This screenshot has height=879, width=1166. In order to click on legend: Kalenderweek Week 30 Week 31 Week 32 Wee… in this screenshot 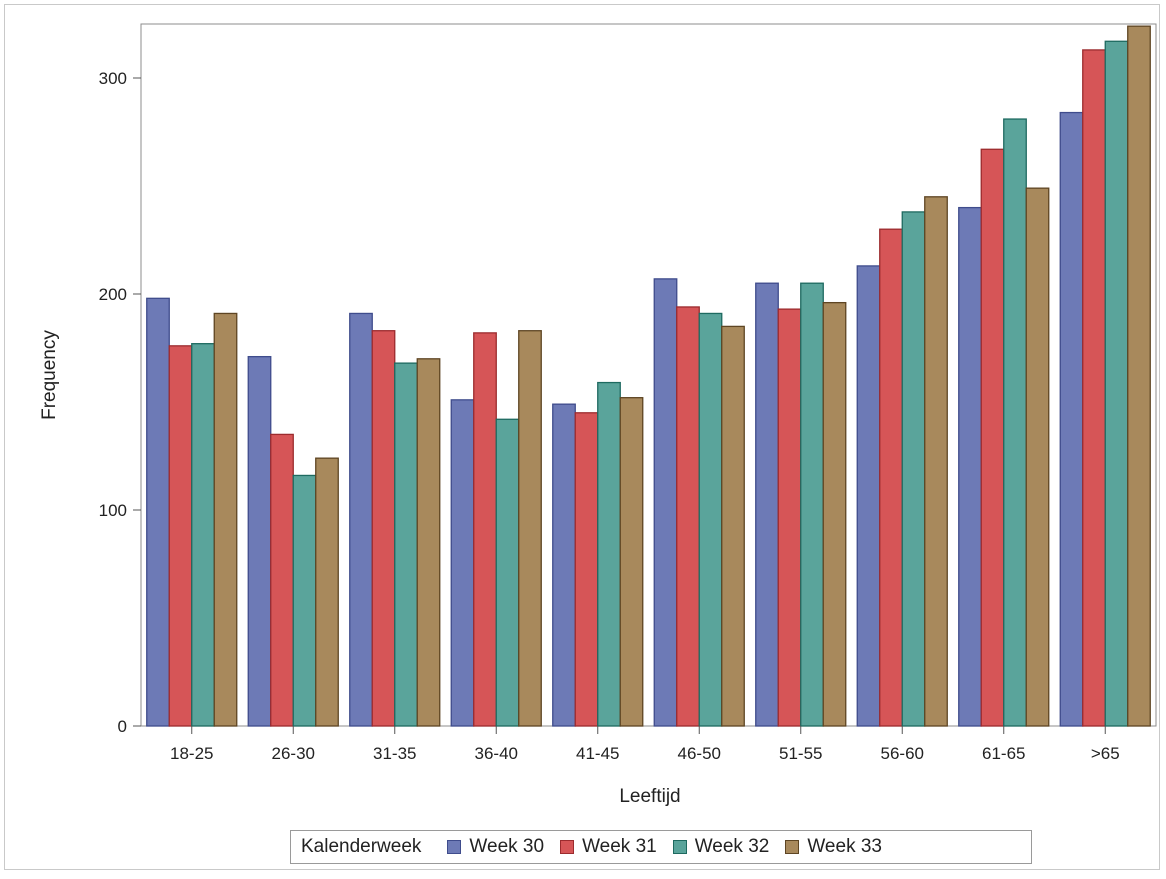, I will do `click(661, 847)`.